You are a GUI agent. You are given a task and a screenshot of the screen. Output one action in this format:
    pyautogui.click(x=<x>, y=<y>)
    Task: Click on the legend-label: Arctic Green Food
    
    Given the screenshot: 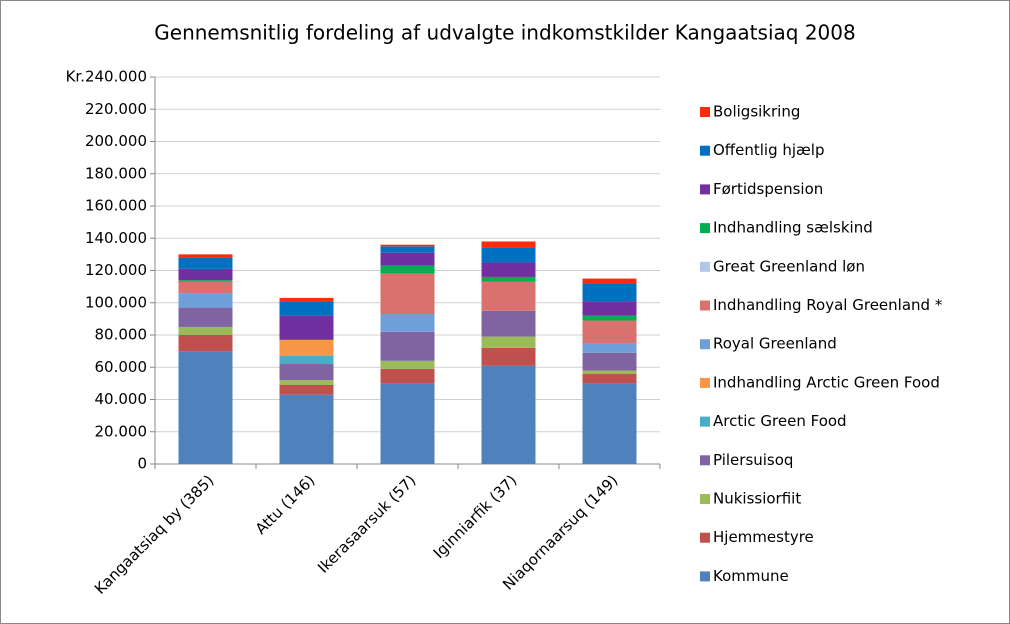 What is the action you would take?
    pyautogui.click(x=780, y=421)
    